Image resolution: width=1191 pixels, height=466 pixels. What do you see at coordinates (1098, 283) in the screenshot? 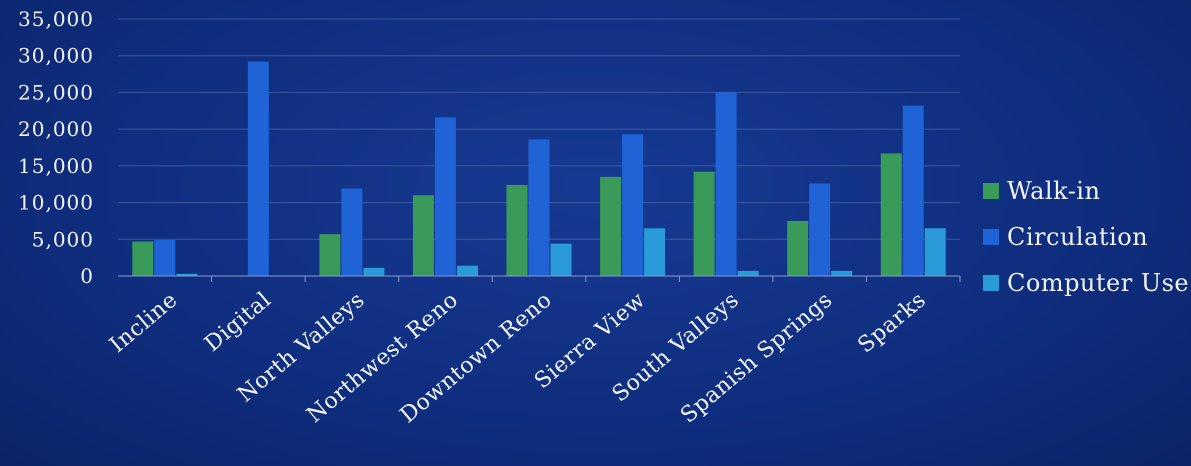
I see `legend-label: Computer Use` at bounding box center [1098, 283].